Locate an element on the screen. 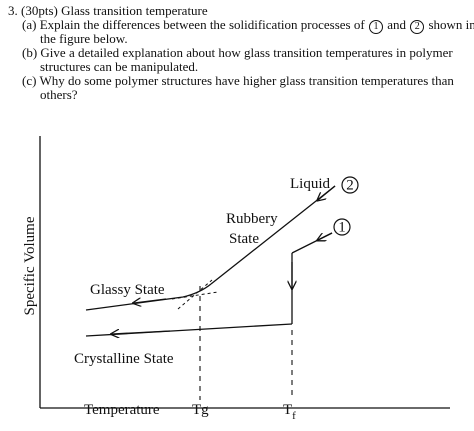  part-b-line-2: structures can be manipulated. is located at coordinates (119, 66).